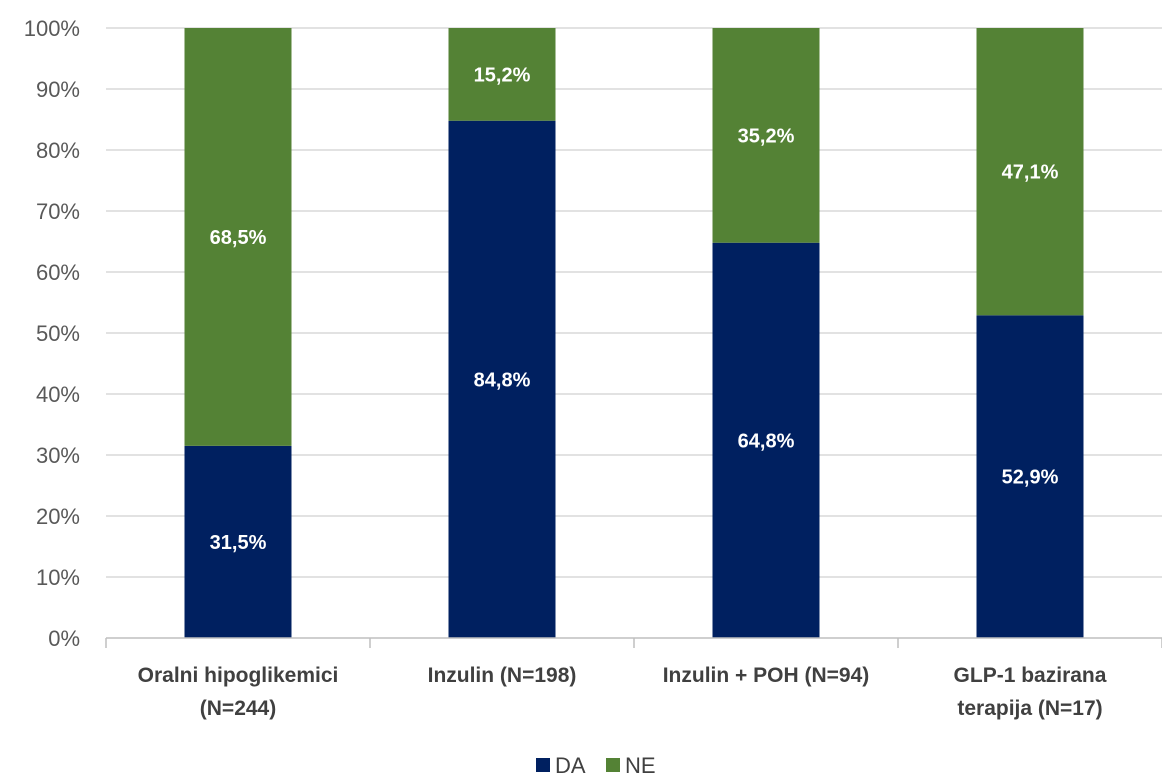 This screenshot has height=776, width=1162. I want to click on y-tick-label: 50%, so click(58, 333).